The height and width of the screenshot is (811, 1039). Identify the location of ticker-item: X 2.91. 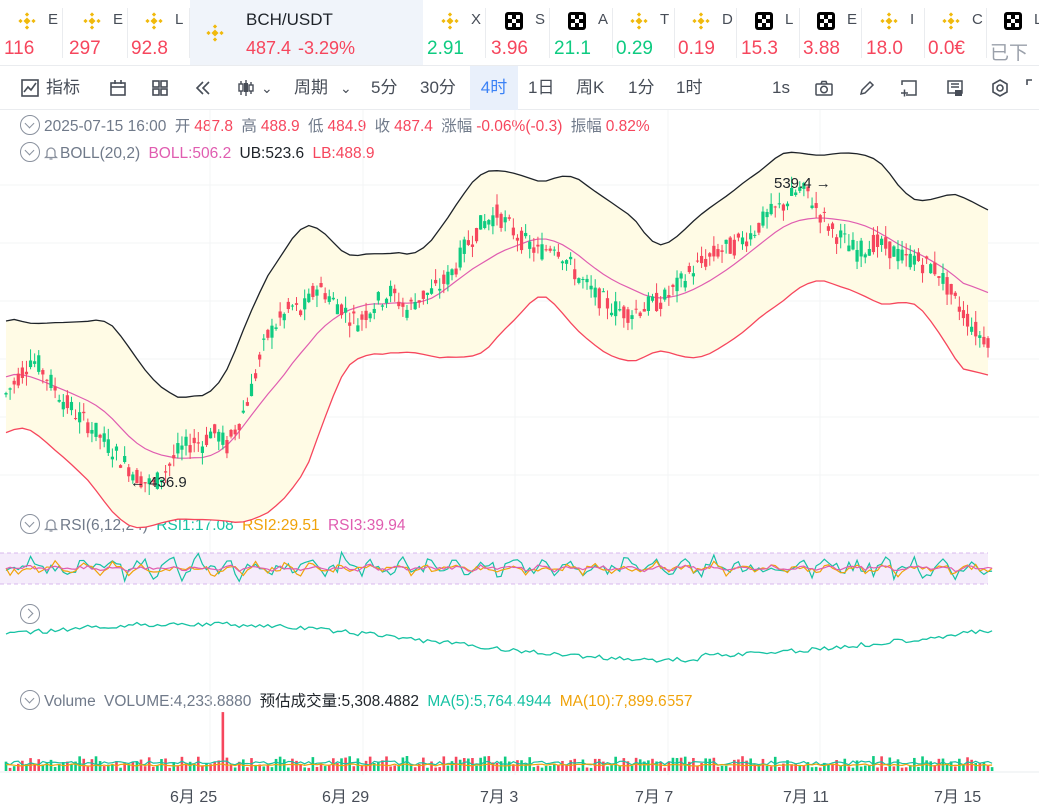
(454, 32).